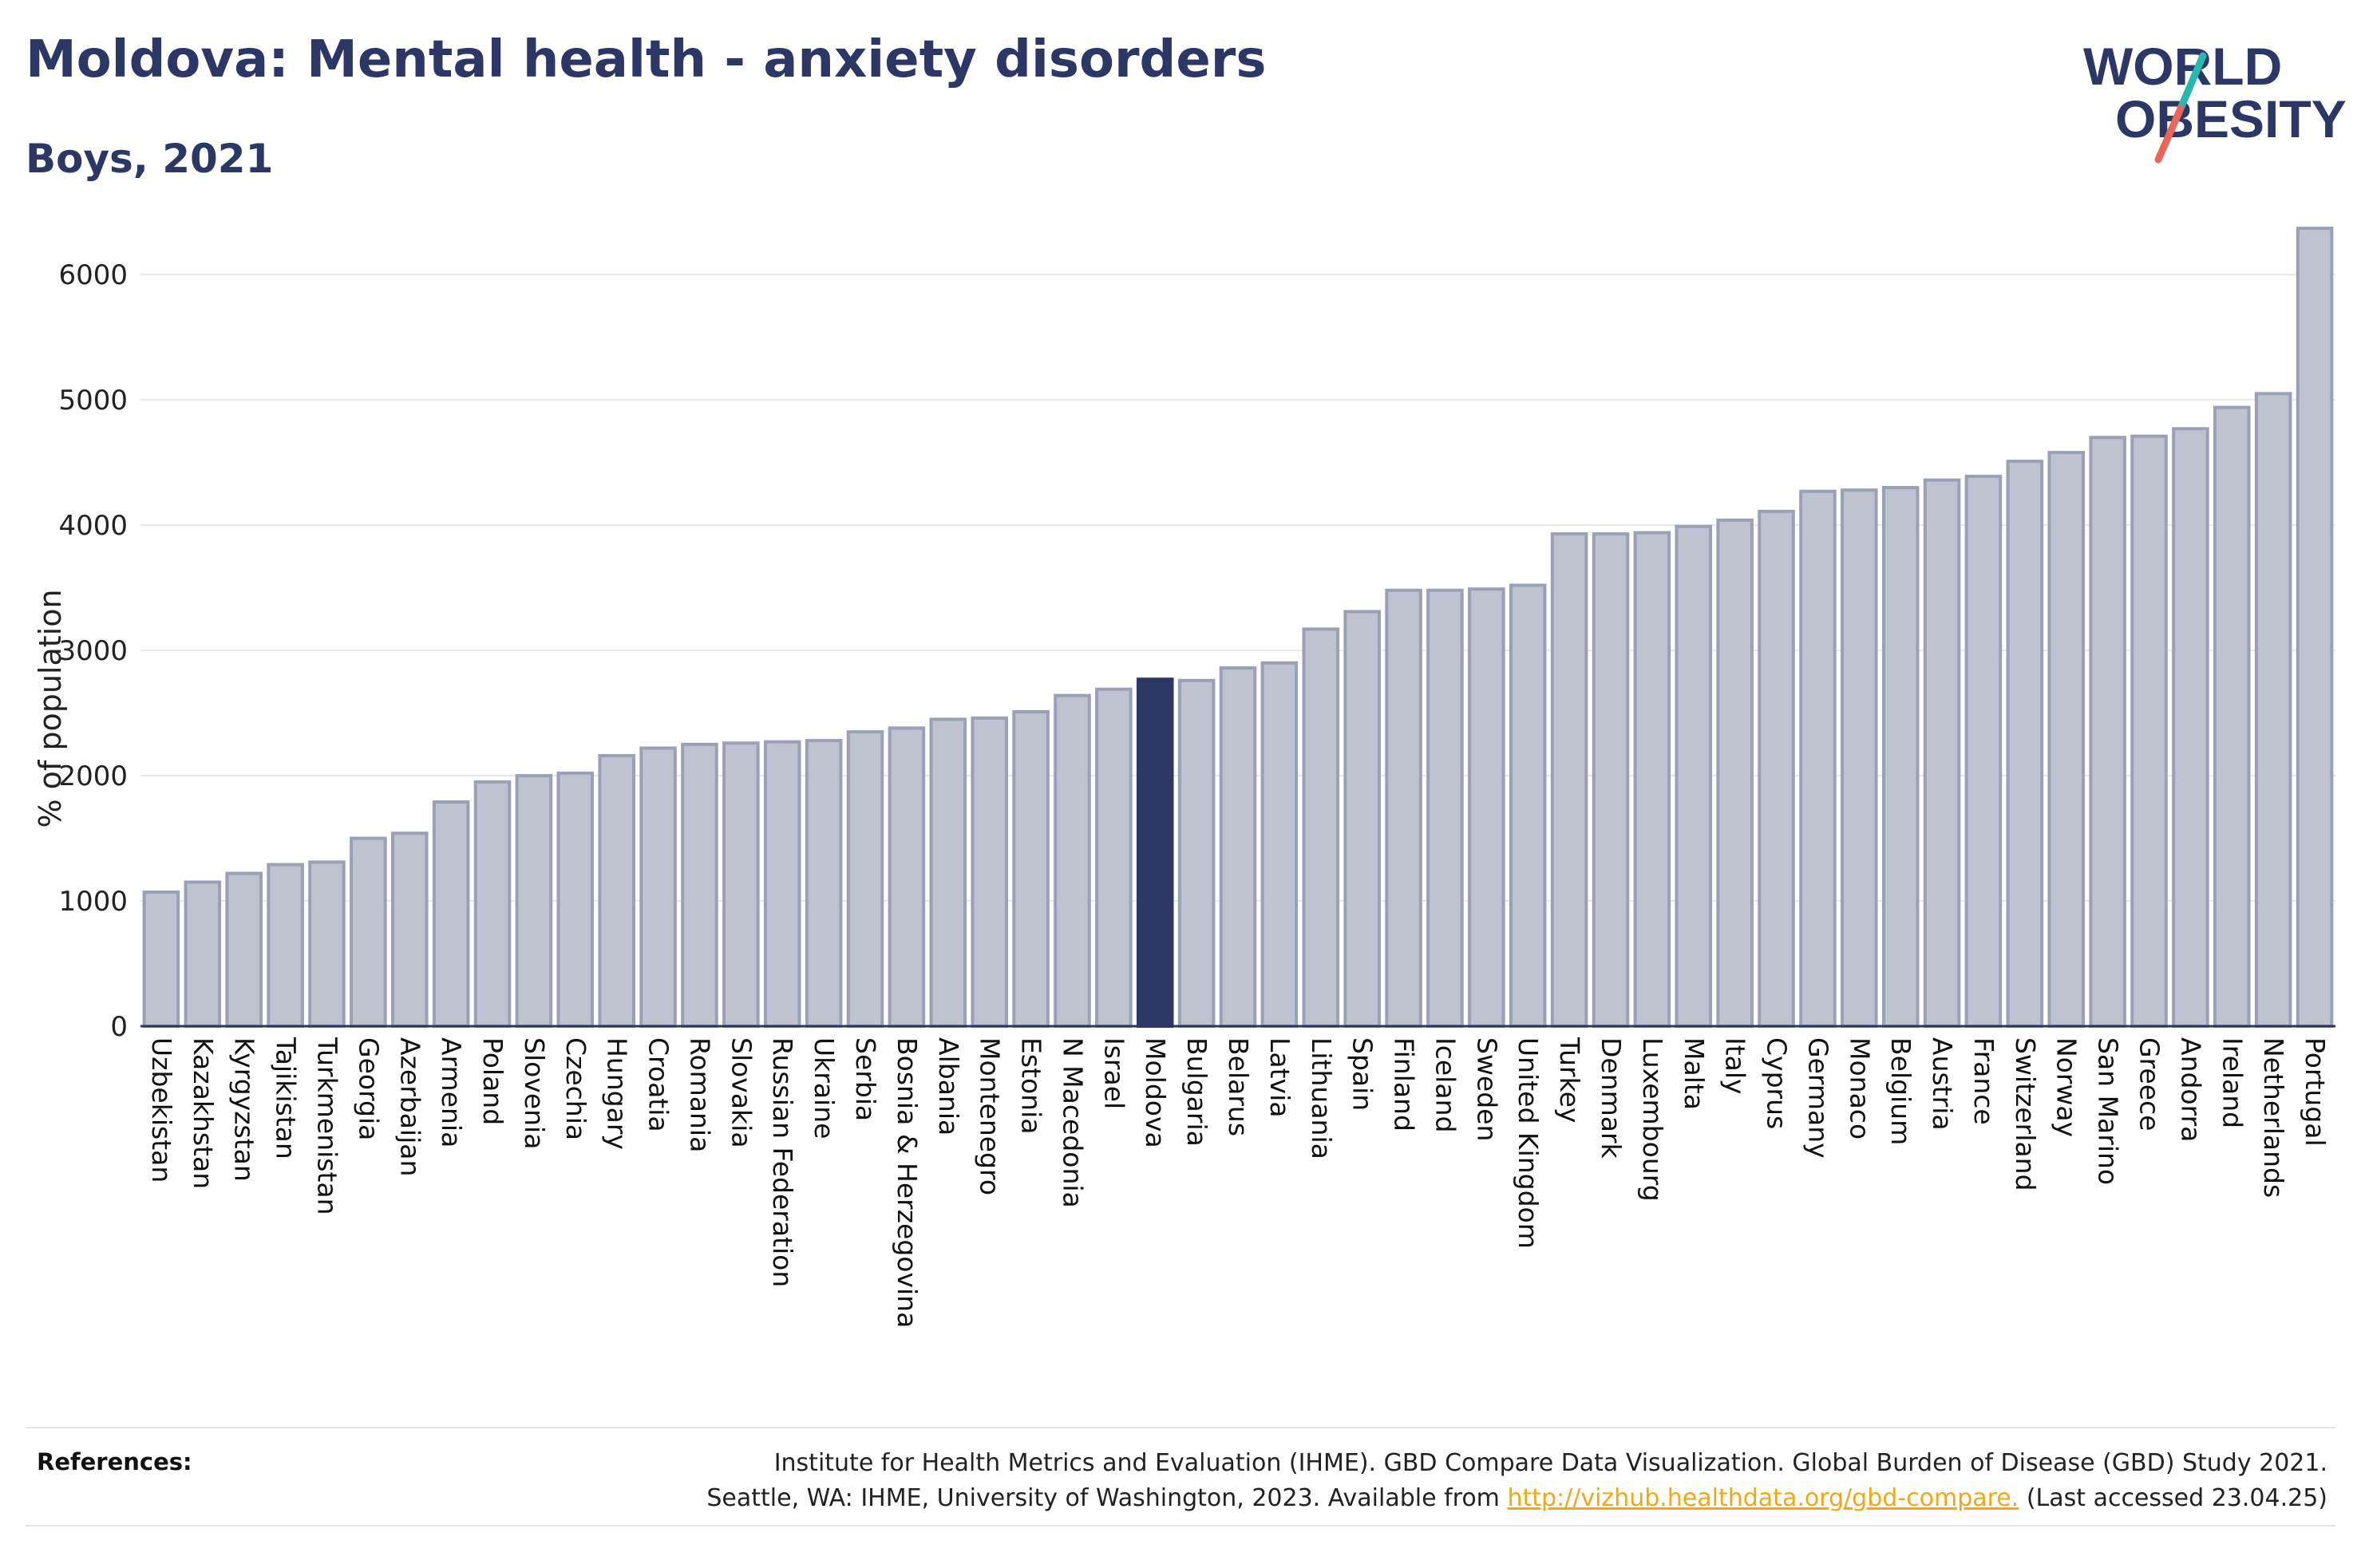  Describe the element at coordinates (2066, 1087) in the screenshot. I see `x-tick-label: Norway` at that location.